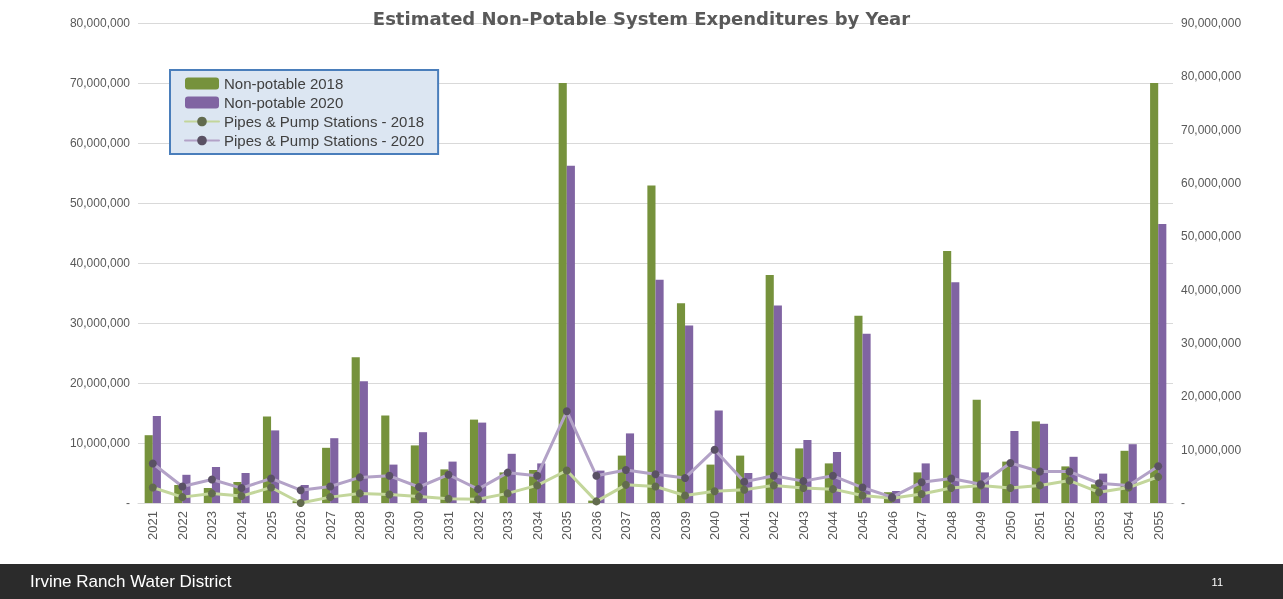 Image resolution: width=1283 pixels, height=599 pixels. Describe the element at coordinates (1211, 289) in the screenshot. I see `y2-tick-label: 40,000,000` at that location.